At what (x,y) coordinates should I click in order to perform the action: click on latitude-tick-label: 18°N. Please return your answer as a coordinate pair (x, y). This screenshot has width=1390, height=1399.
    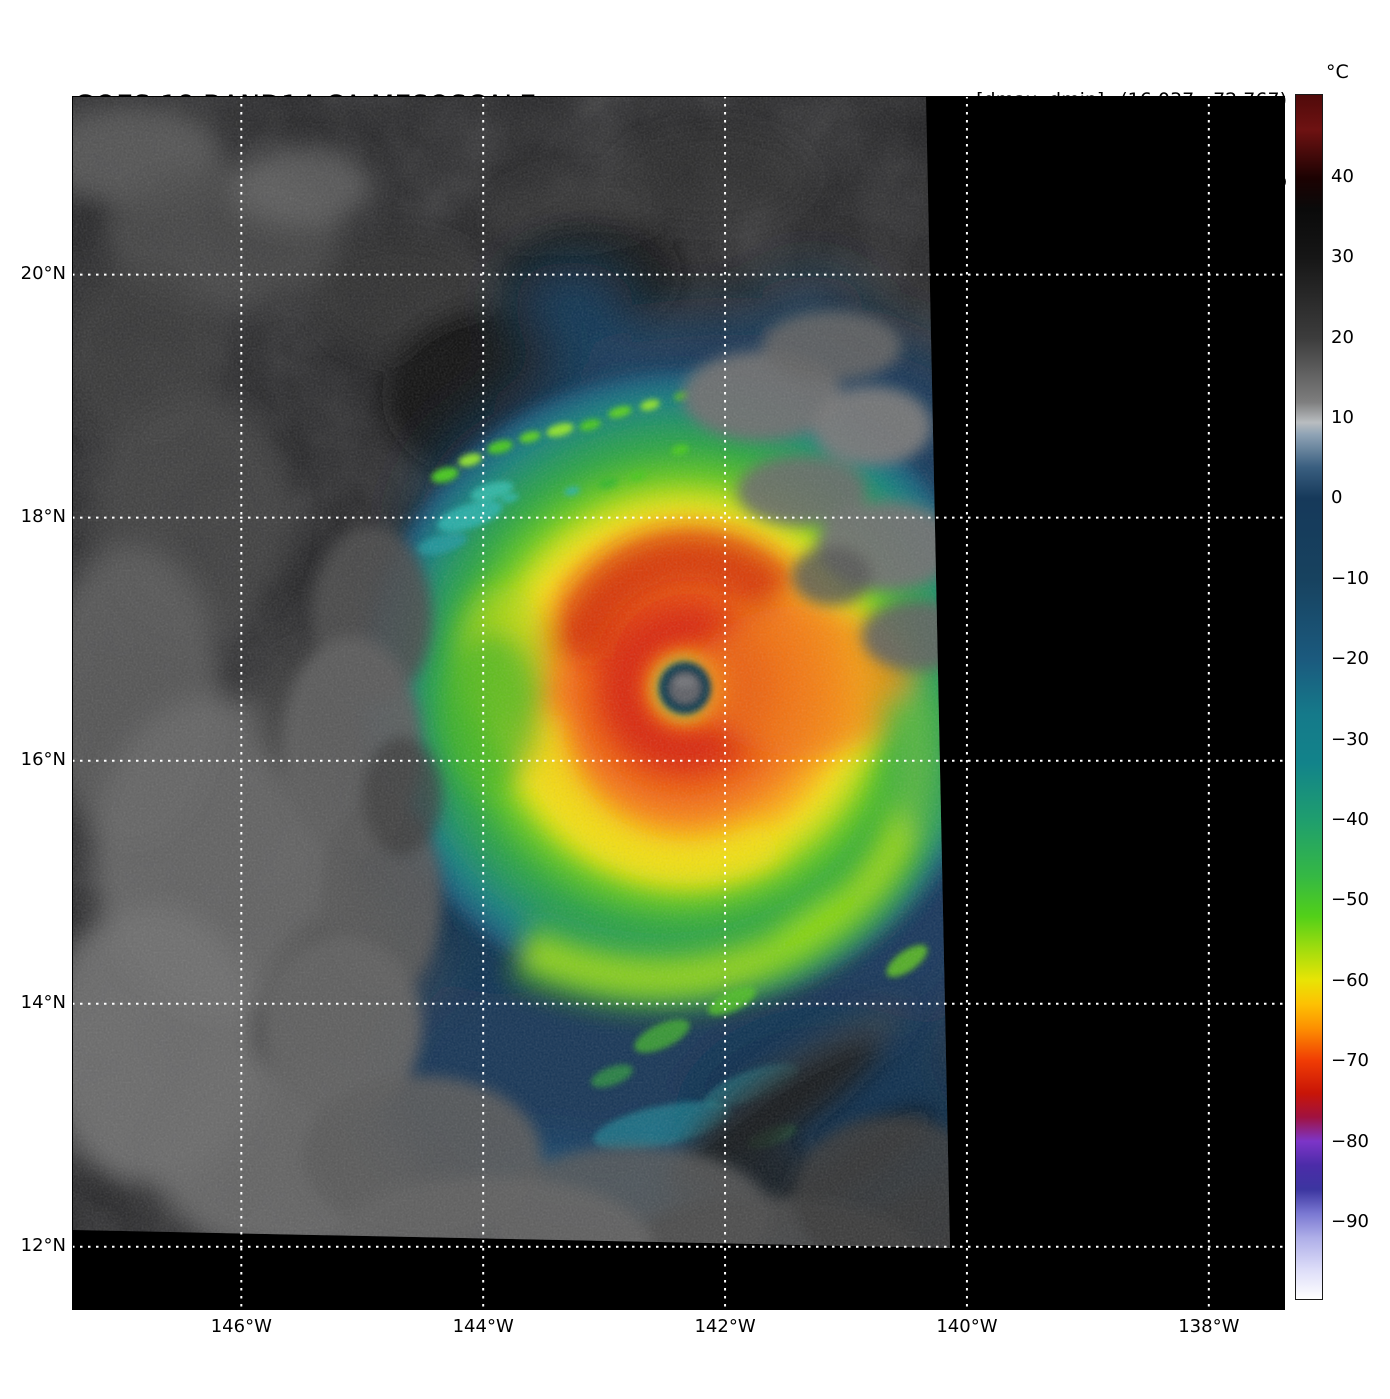
    Looking at the image, I should click on (43, 516).